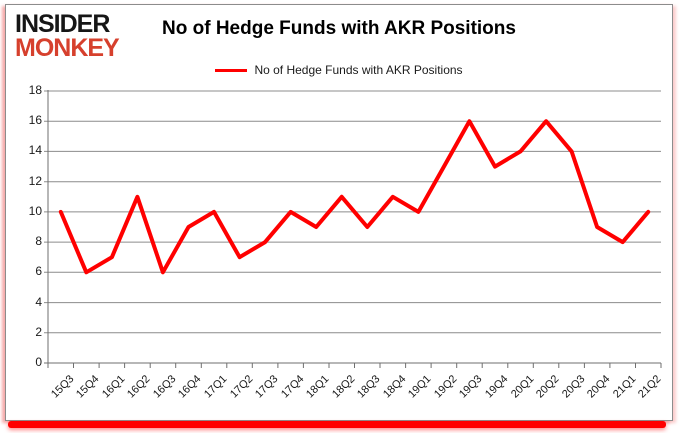 This screenshot has height=433, width=680. What do you see at coordinates (35, 150) in the screenshot?
I see `y-axis-tick-label: 14` at bounding box center [35, 150].